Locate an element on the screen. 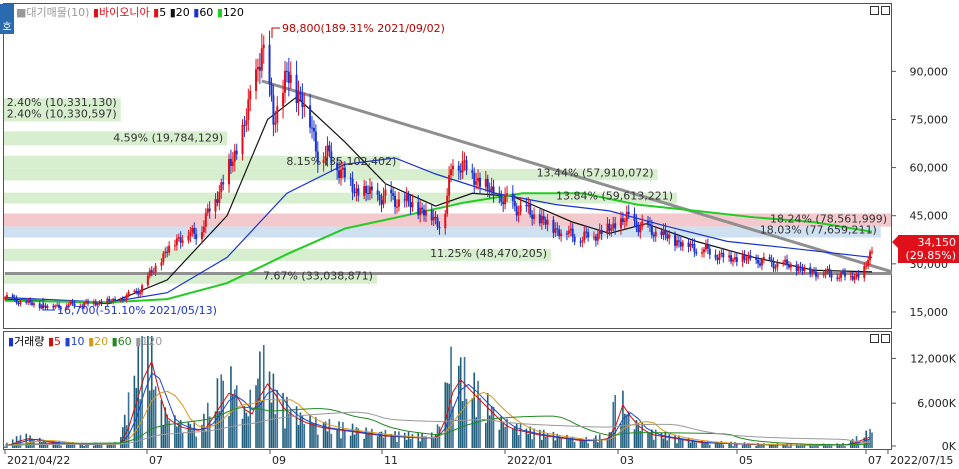 The width and height of the screenshot is (959, 469). stock-name: 바이오니아 is located at coordinates (124, 12).